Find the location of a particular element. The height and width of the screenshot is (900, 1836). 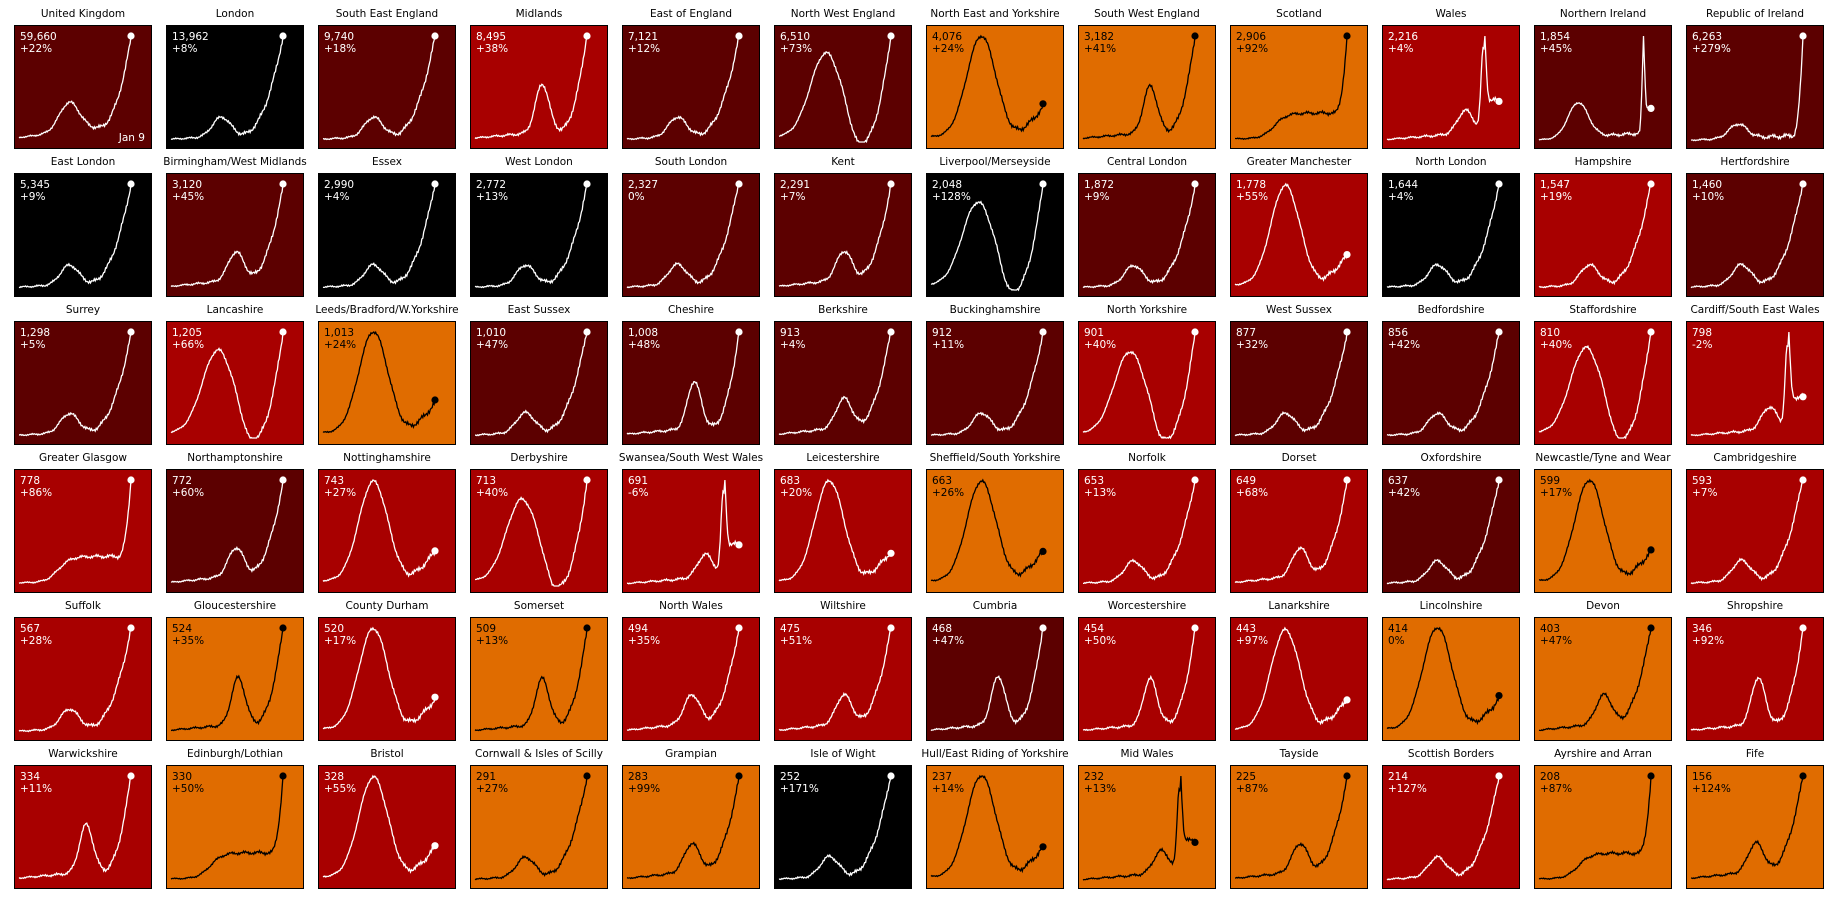

panel-plot: 2,216 +4% is located at coordinates (1451, 87).